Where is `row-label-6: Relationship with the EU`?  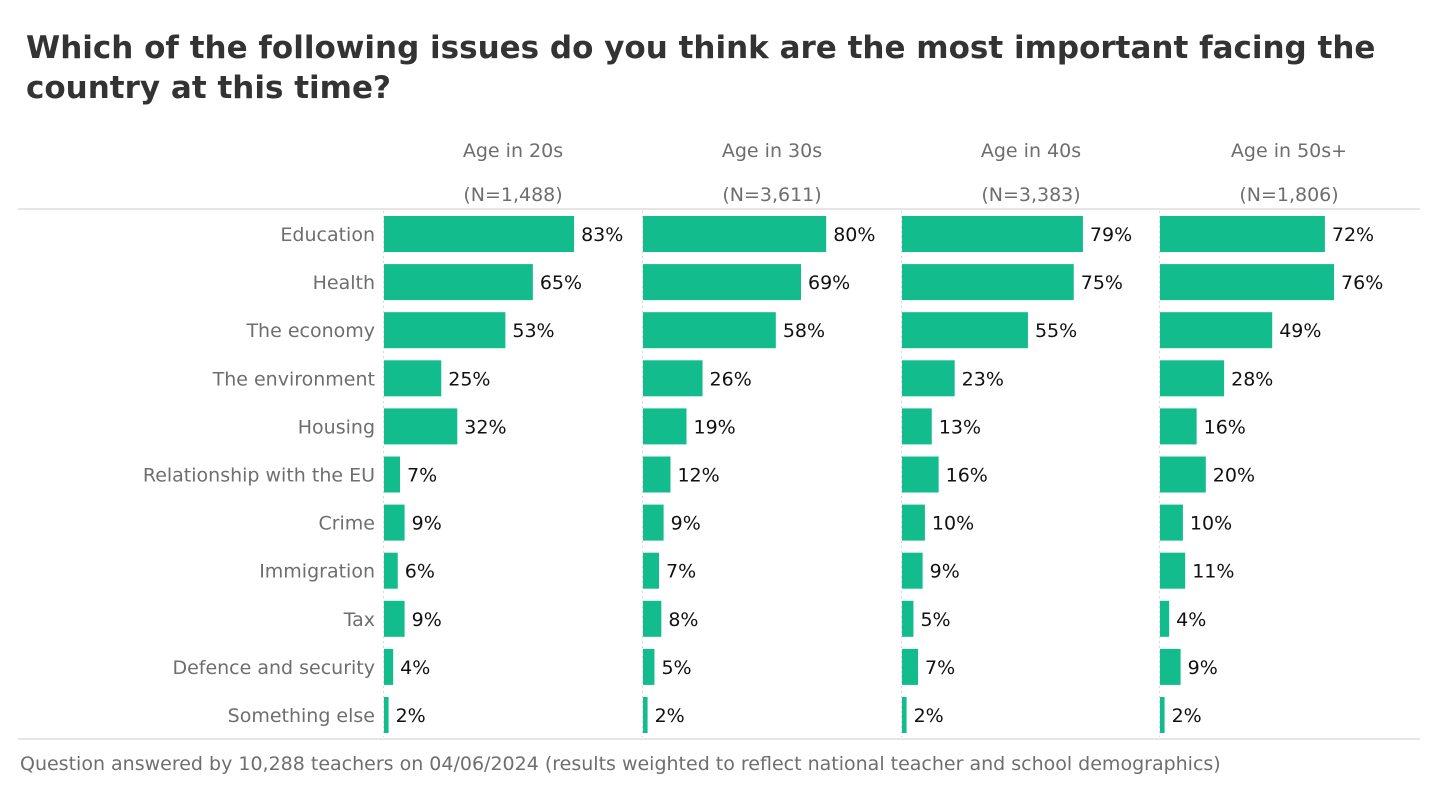 row-label-6: Relationship with the EU is located at coordinates (259, 476).